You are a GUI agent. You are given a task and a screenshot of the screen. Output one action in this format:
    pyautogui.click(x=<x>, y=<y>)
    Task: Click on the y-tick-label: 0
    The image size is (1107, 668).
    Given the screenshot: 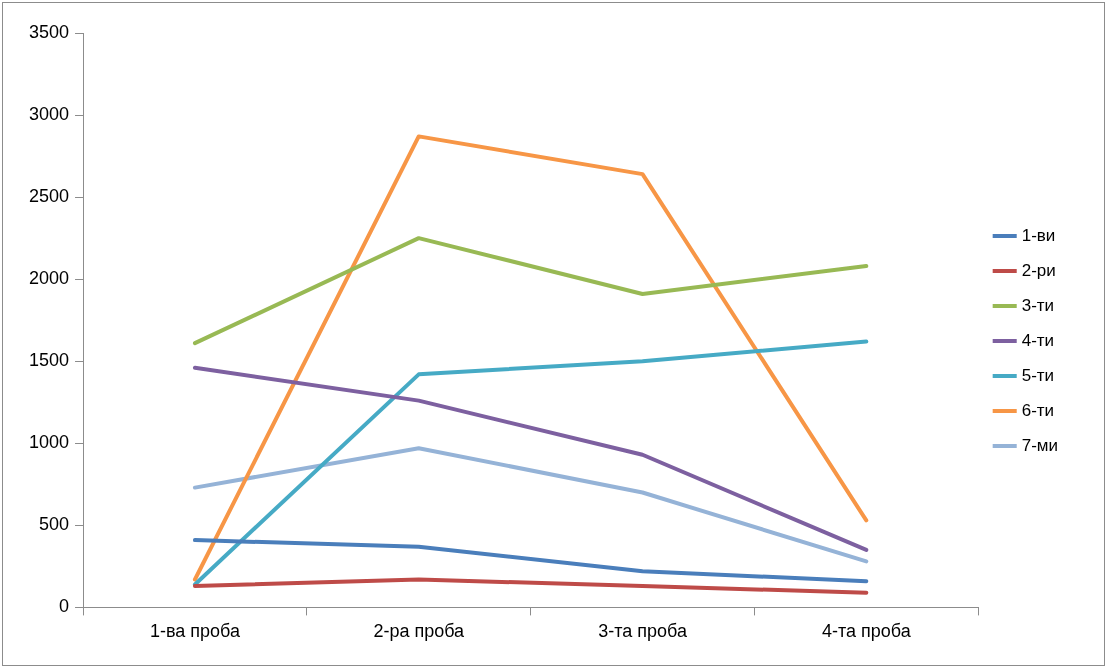 What is the action you would take?
    pyautogui.click(x=64, y=606)
    